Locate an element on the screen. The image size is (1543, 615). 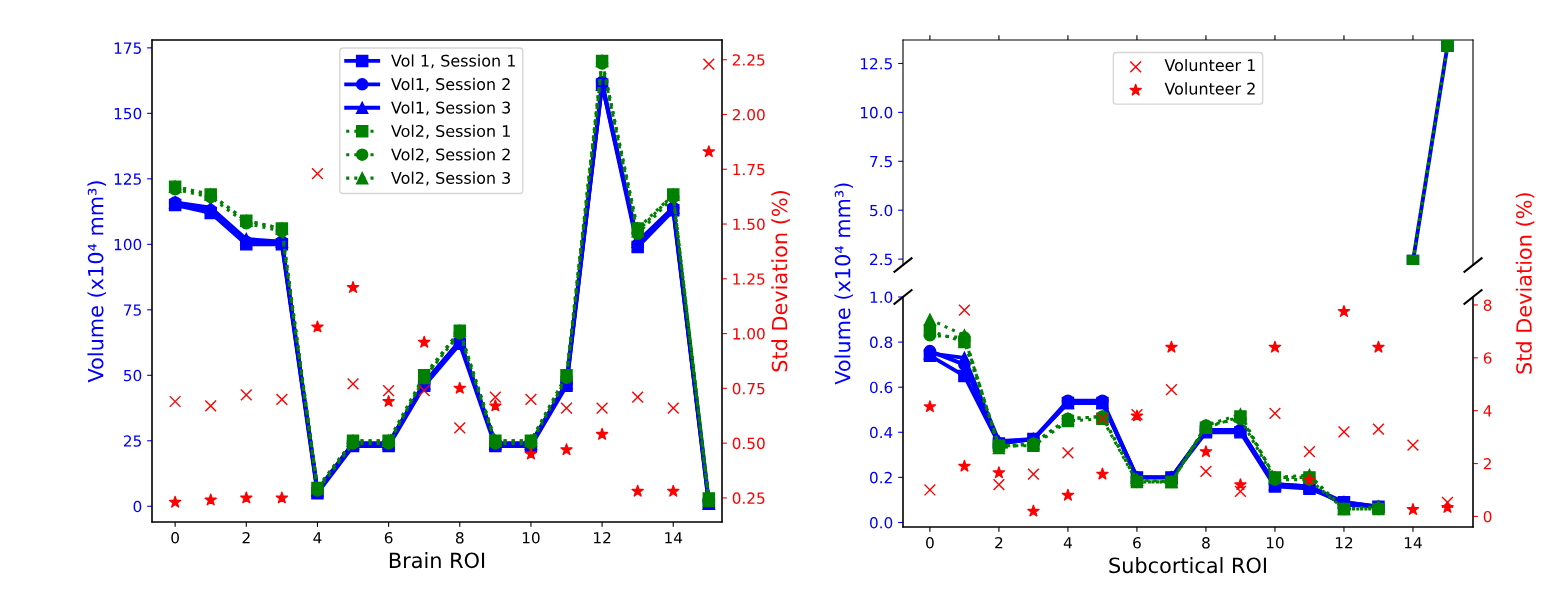
y2-tick-label: 0.50 is located at coordinates (748, 443).